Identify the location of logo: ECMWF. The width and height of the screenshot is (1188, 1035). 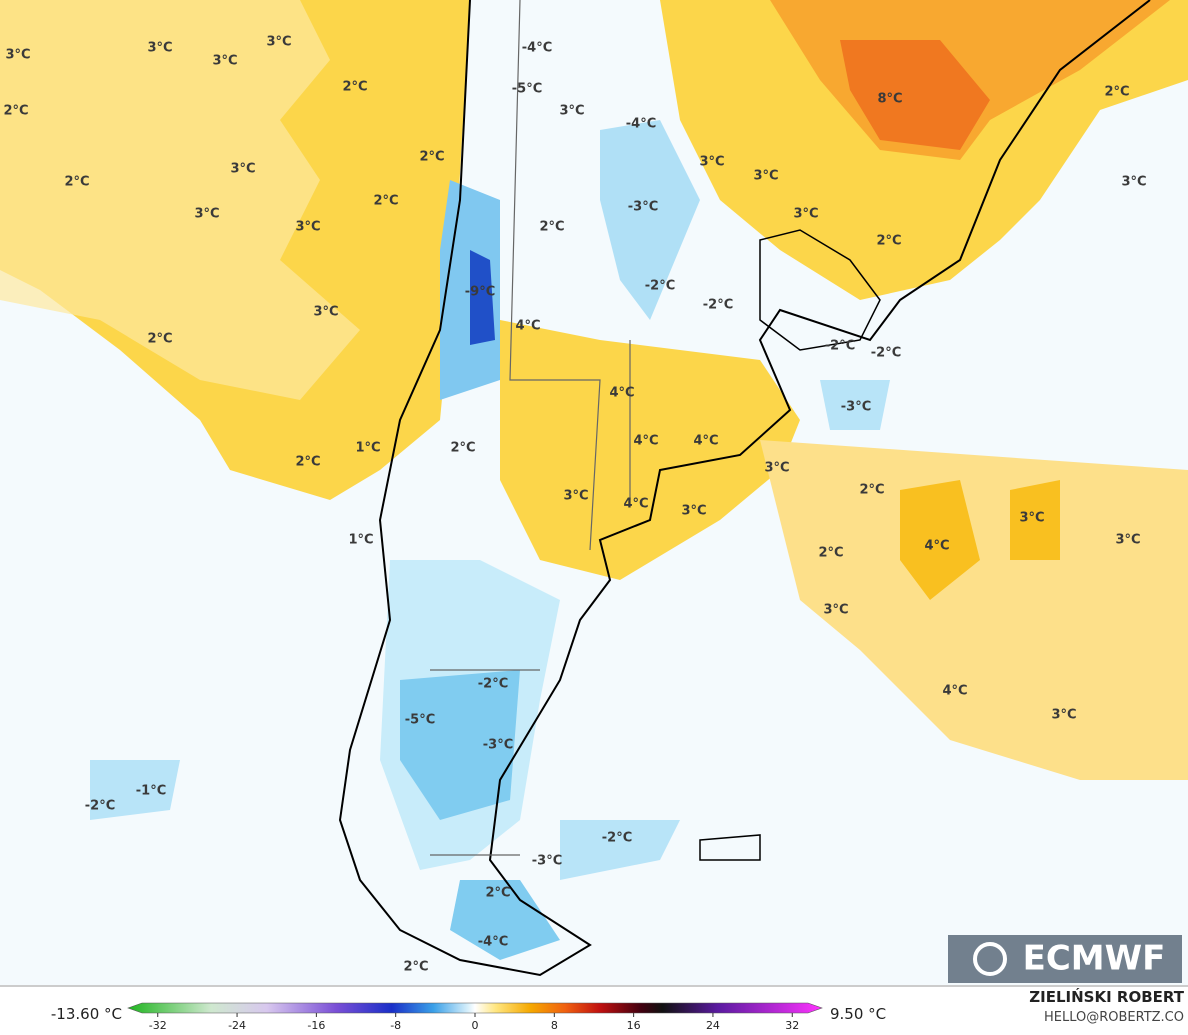
(1065, 959).